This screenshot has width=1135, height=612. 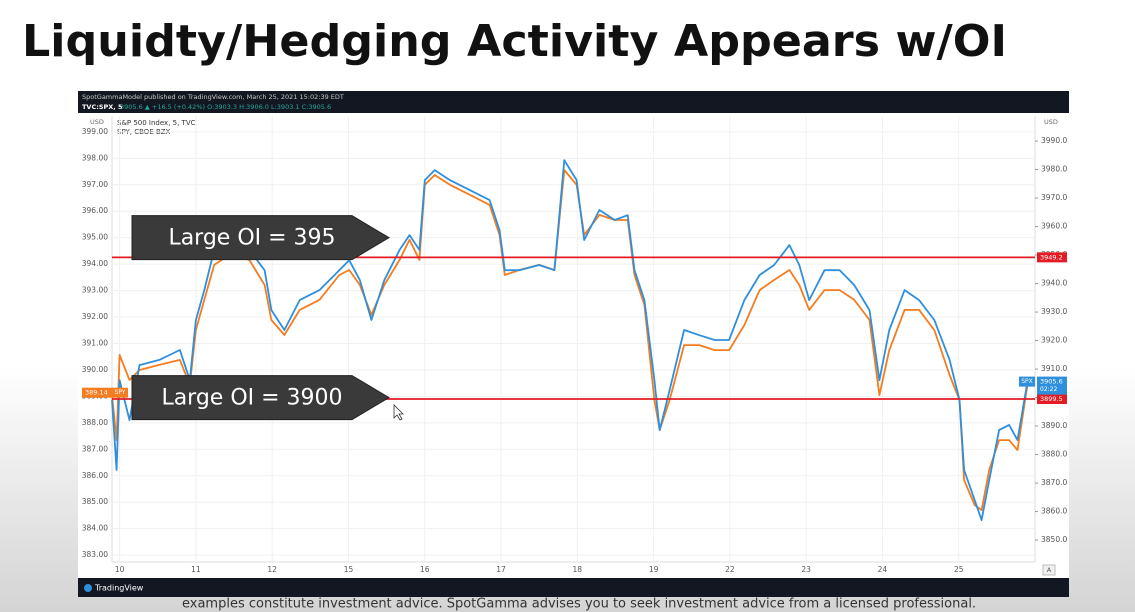 I want to click on y2-tick-label: 3890.0, so click(x=1054, y=425).